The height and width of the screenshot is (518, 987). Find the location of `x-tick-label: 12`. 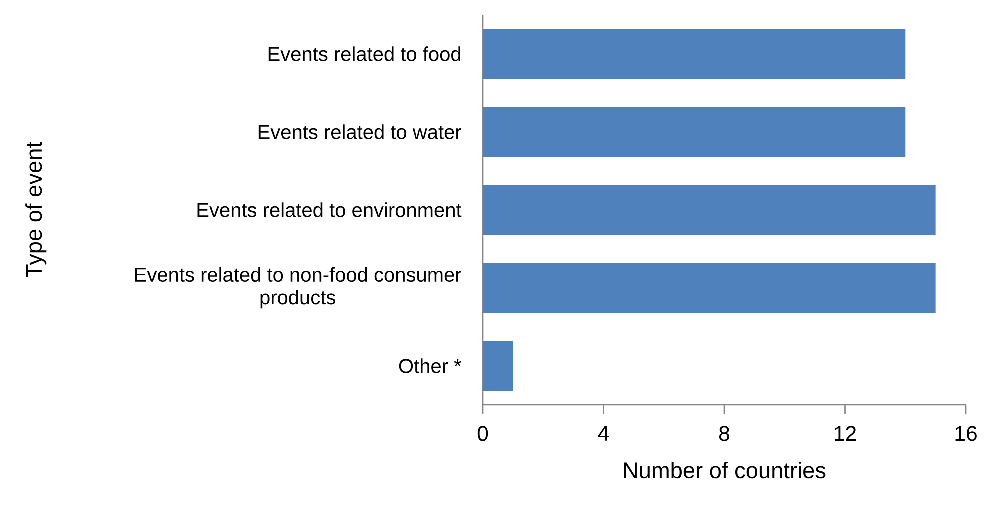

x-tick-label: 12 is located at coordinates (845, 434).